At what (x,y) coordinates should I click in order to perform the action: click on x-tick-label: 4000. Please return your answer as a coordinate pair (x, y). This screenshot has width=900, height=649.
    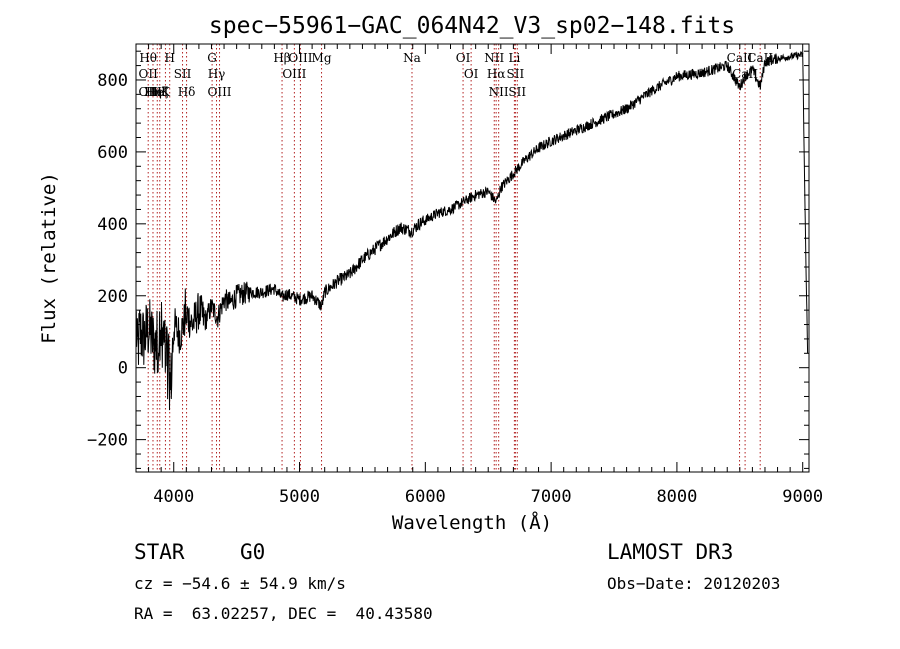
    Looking at the image, I should click on (173, 497).